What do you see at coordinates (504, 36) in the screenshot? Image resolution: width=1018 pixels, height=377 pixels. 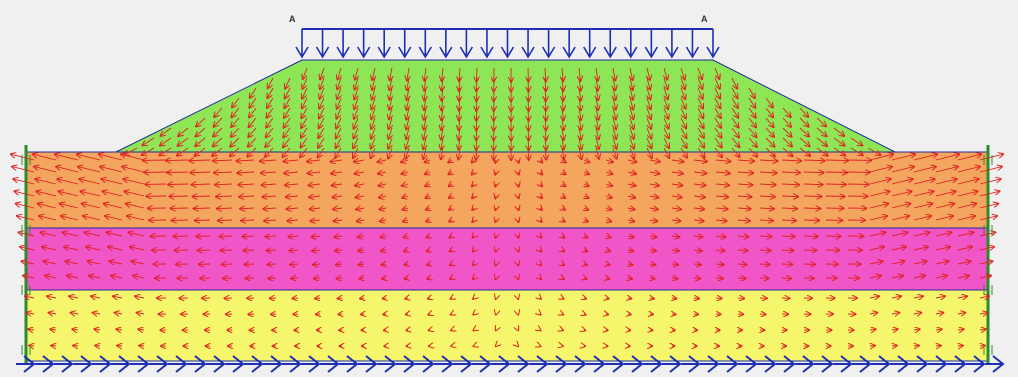 I see `distributed-load: A A` at bounding box center [504, 36].